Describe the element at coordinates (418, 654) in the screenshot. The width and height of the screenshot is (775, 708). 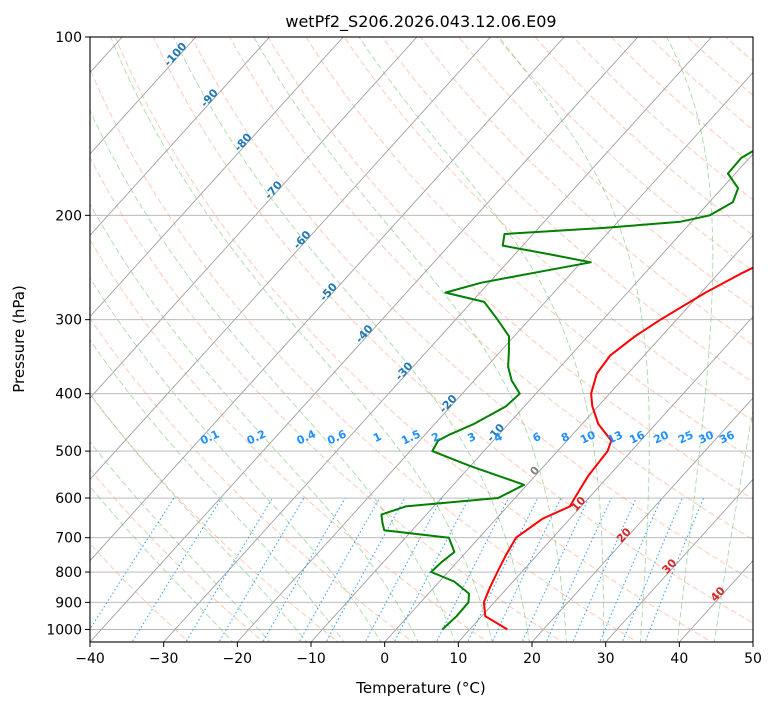
I see `x-axis-ticks: −40 −30 −20 −10 0 10 20 30 40 50` at that location.